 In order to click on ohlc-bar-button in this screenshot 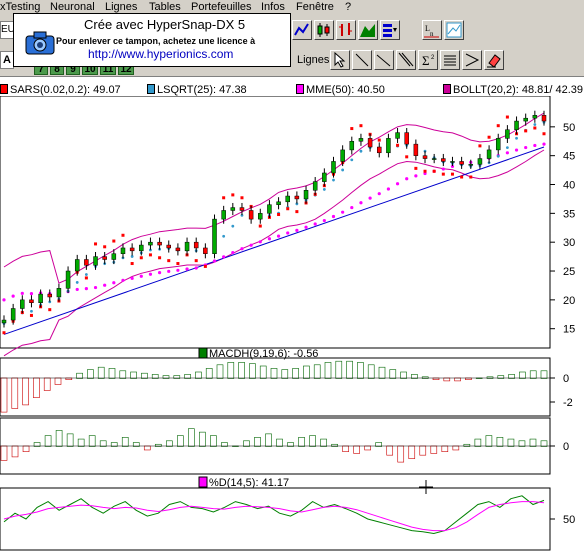, I will do `click(346, 30)`.